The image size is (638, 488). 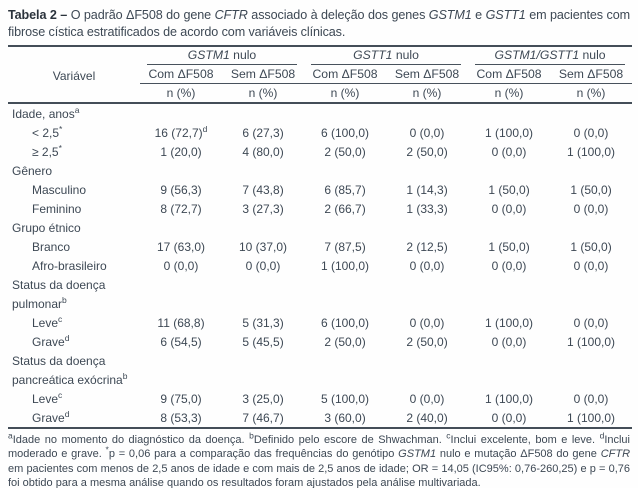 I want to click on group-header-gstt1-inner: GSTT1 nulo, so click(x=386, y=56).